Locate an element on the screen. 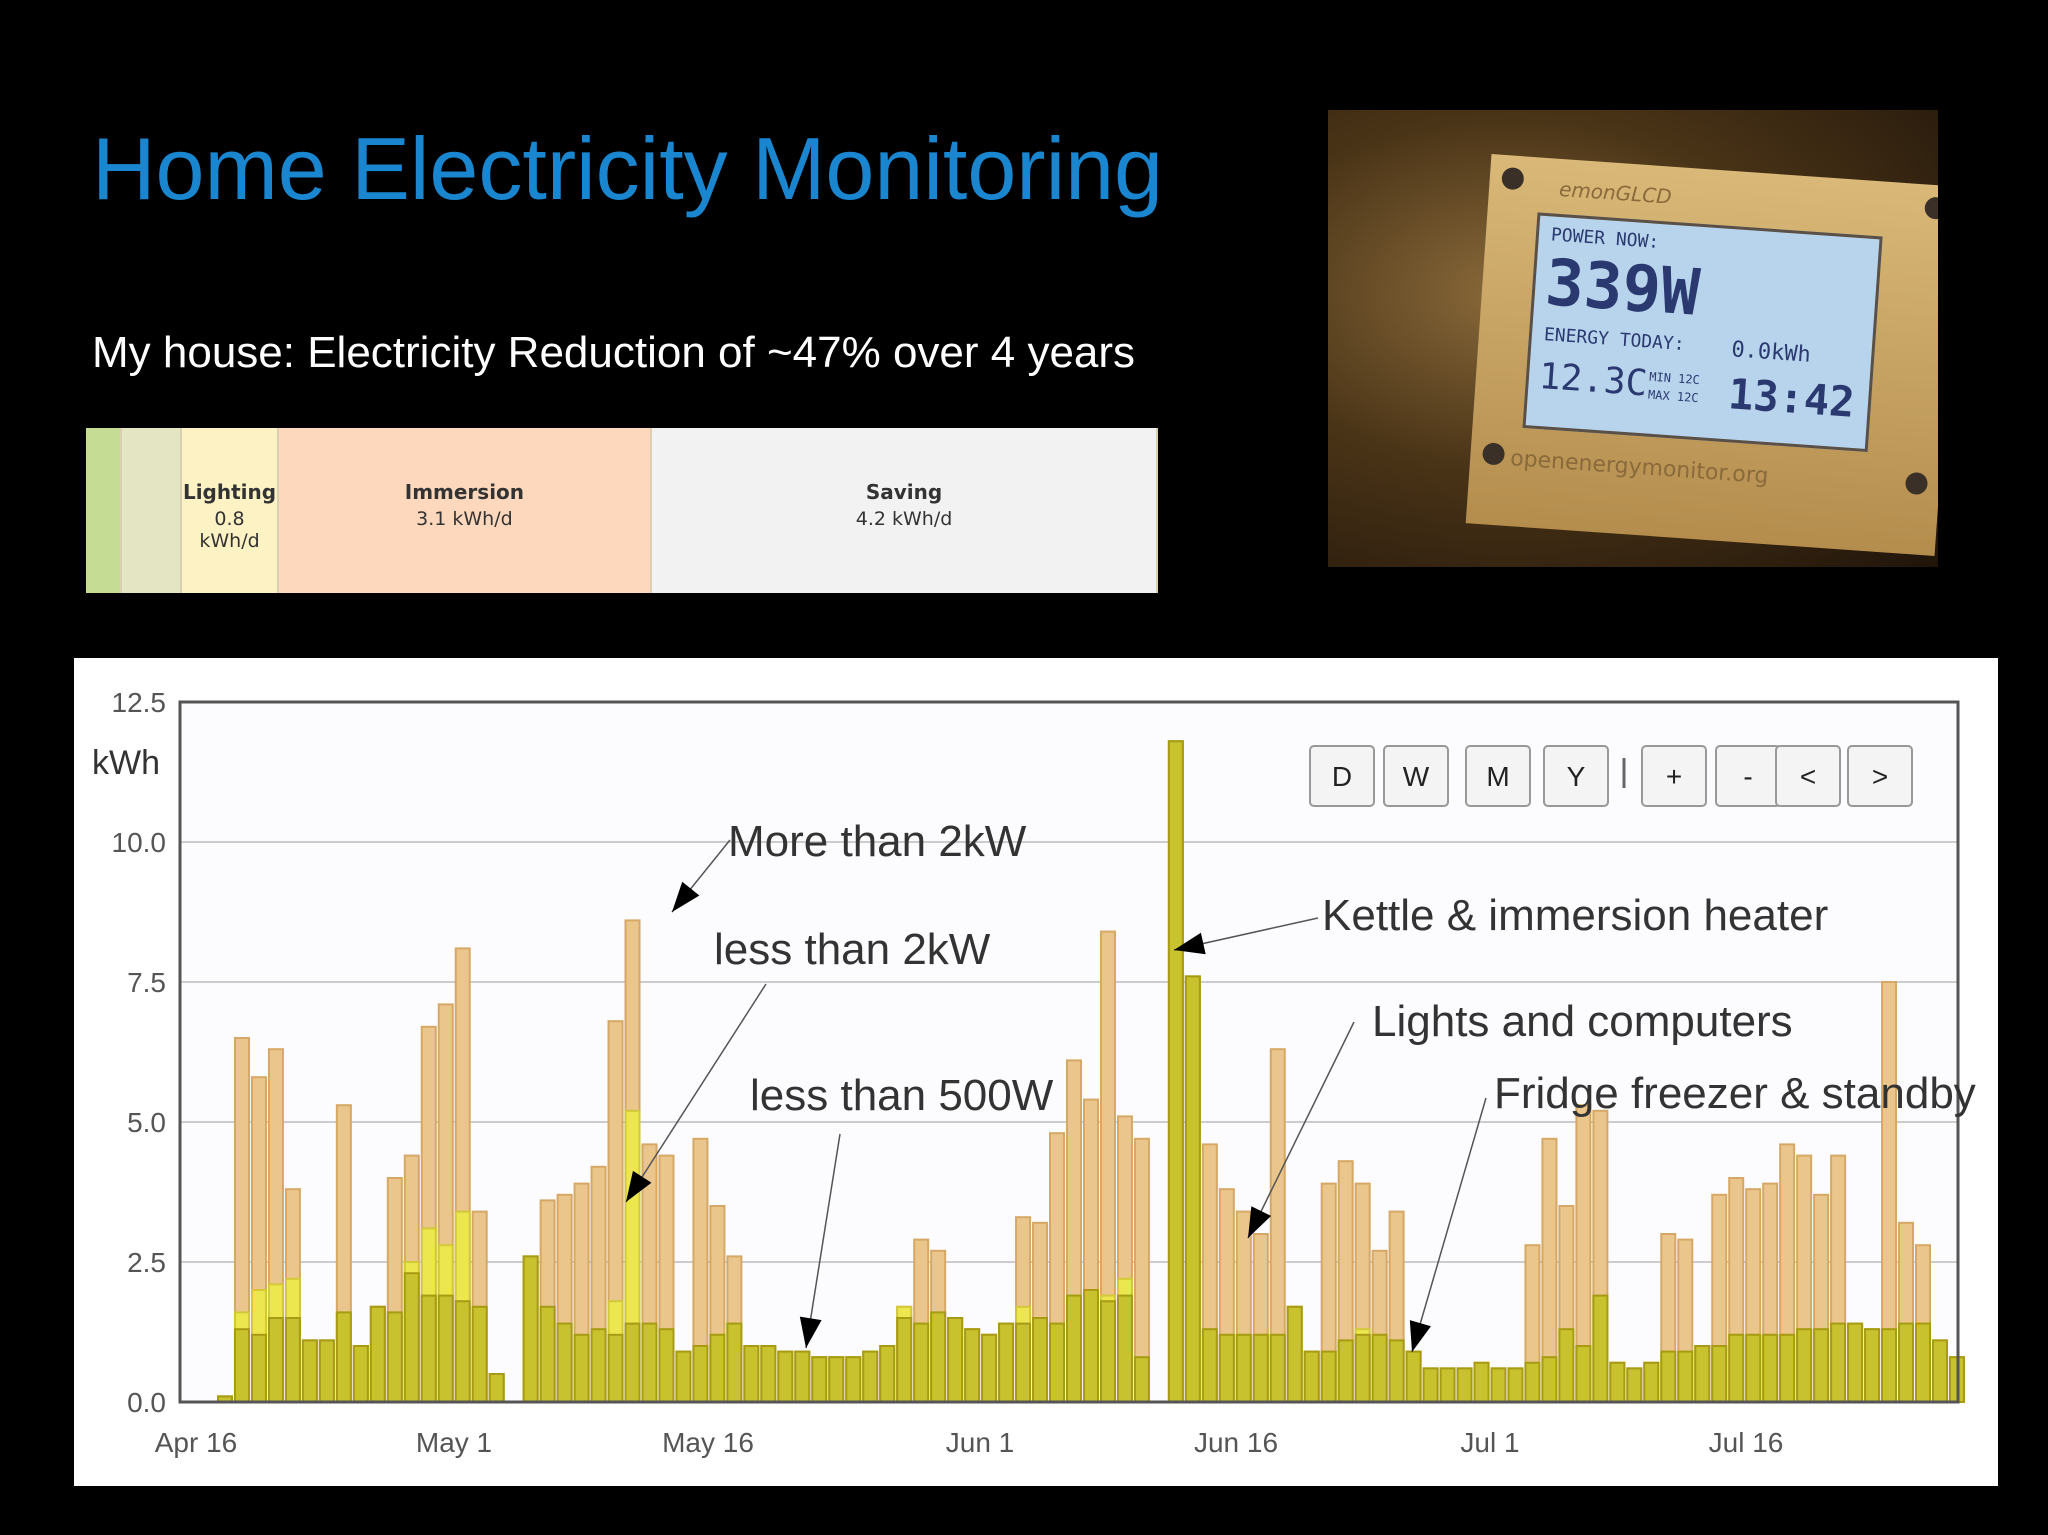 The width and height of the screenshot is (2048, 1535). lcd-power-value: 339W is located at coordinates (1622, 288).